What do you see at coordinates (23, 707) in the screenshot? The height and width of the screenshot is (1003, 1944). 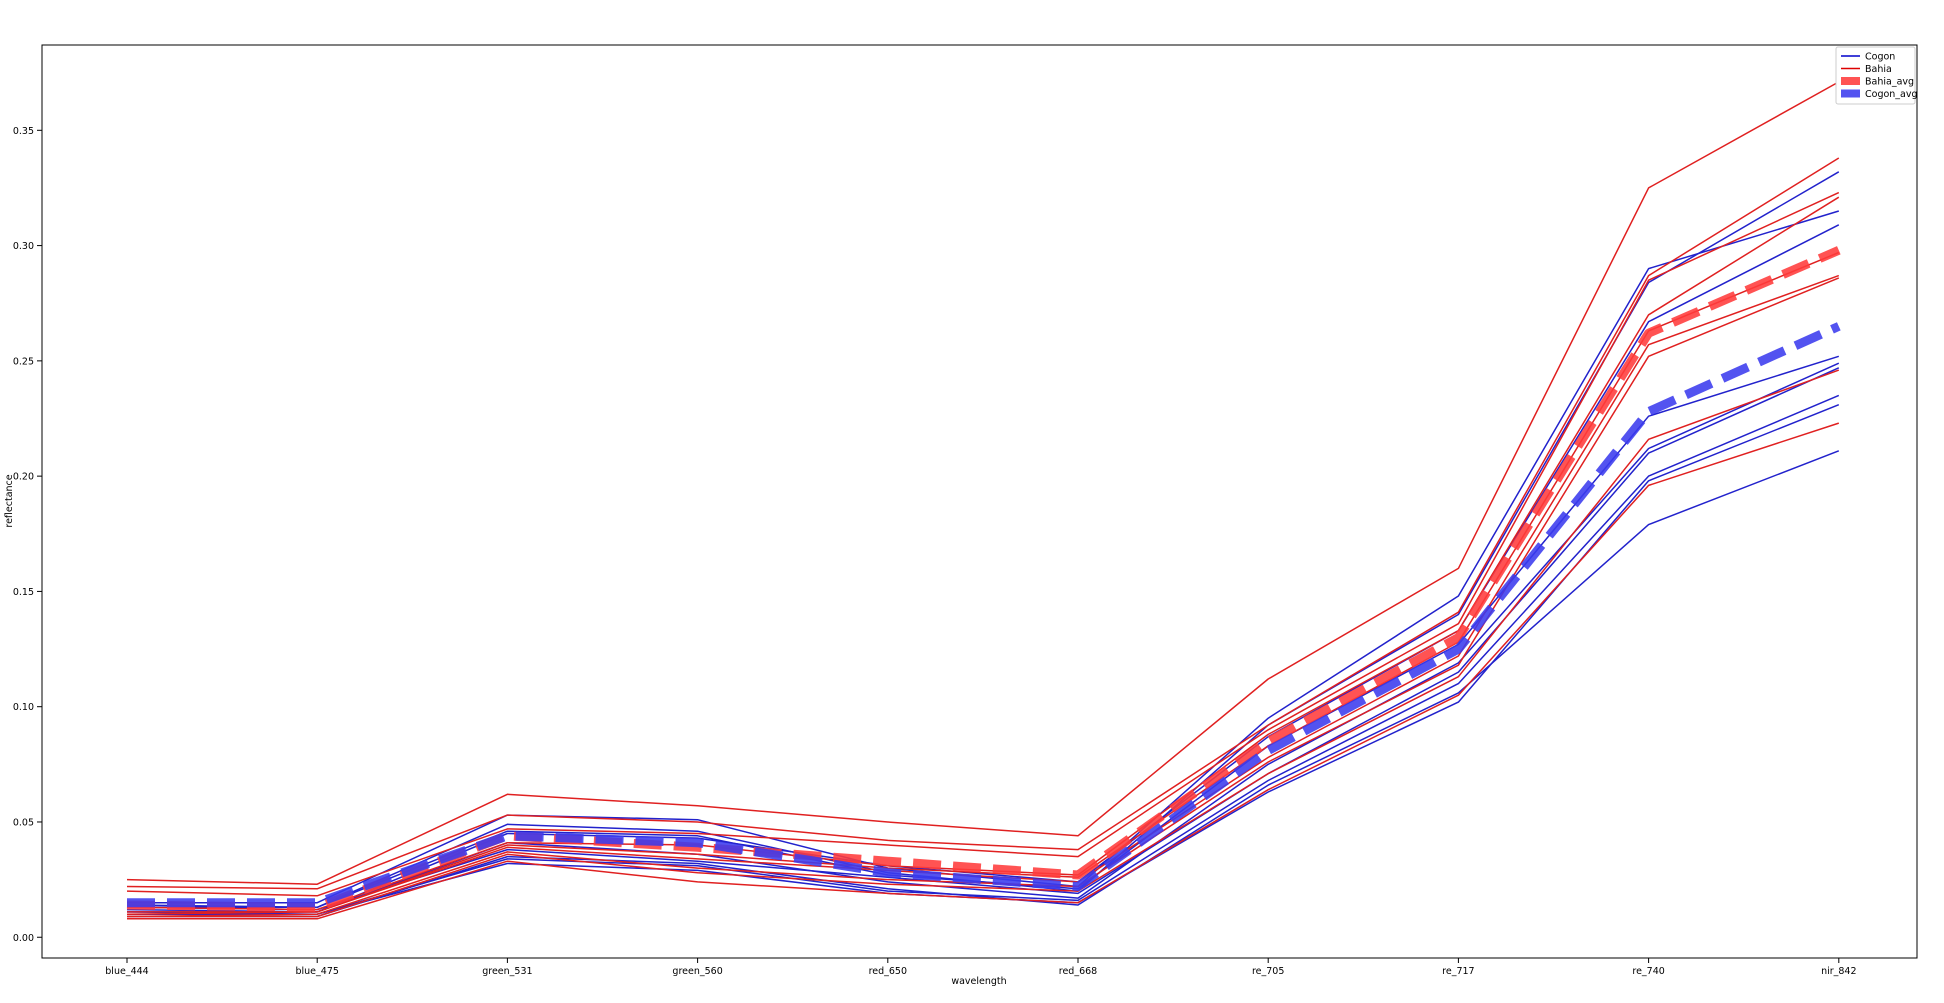 I see `y-tick-label: 0.10` at bounding box center [23, 707].